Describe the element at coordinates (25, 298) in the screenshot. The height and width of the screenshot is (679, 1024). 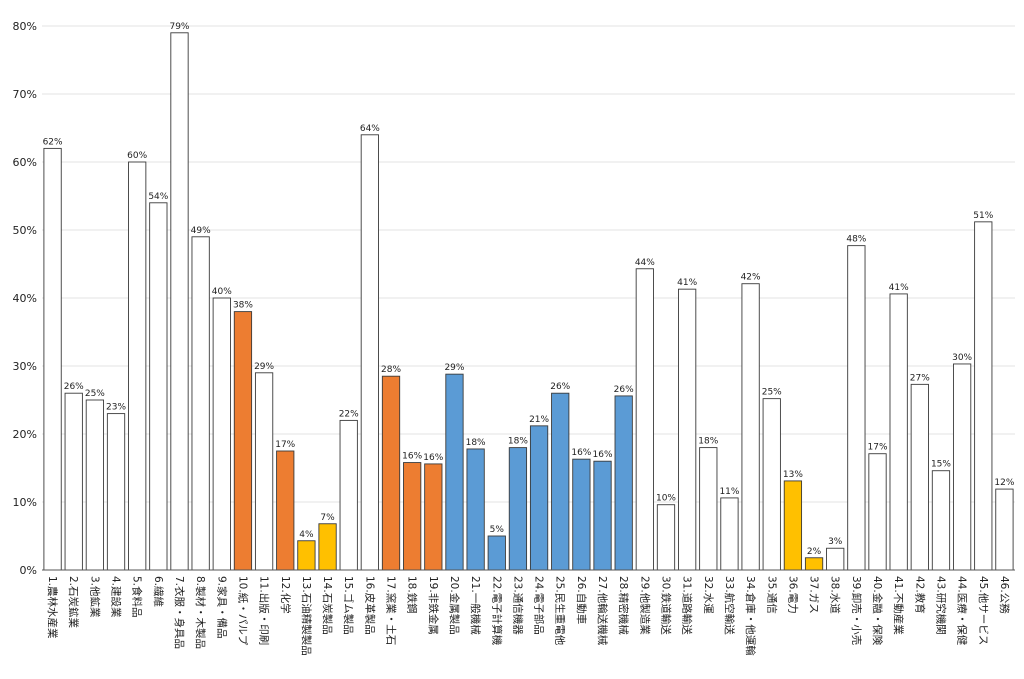
I see `y-axis-ticks: 0% 10% 20% 30% 40% 50% 60% 70% 80%` at that location.